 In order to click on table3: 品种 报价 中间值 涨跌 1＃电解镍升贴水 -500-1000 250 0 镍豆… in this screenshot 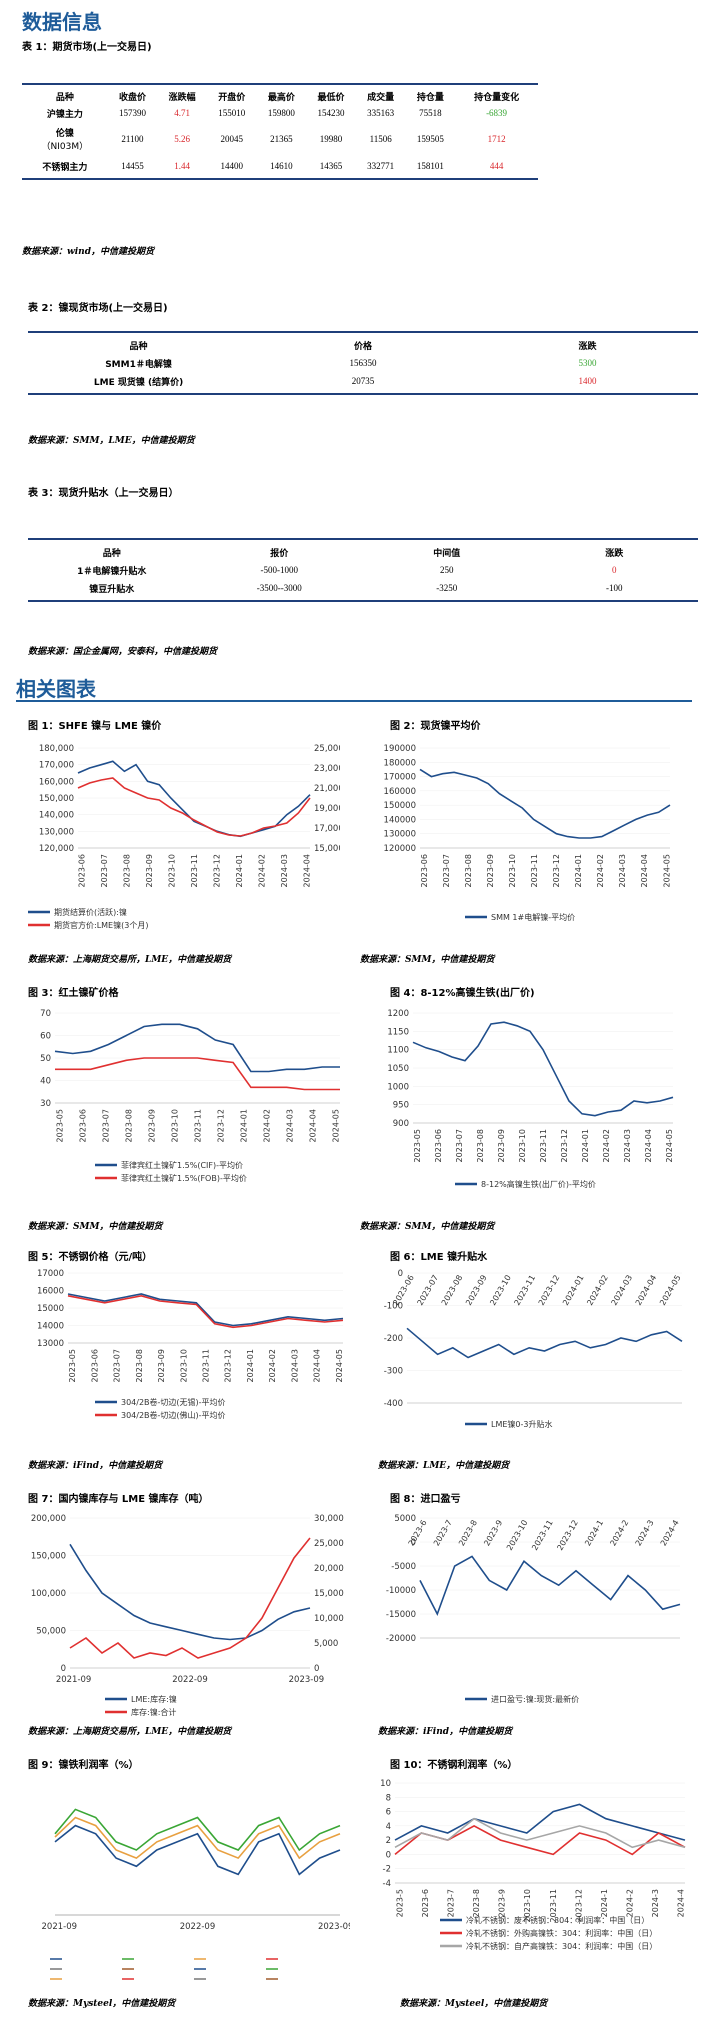, I will do `click(363, 570)`.